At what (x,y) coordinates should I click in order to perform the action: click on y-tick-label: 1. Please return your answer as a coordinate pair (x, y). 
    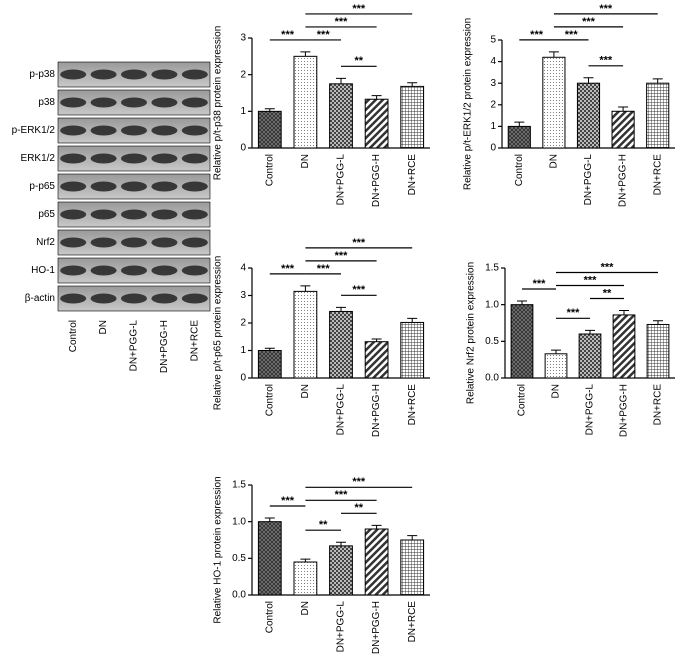
    Looking at the image, I should click on (243, 111).